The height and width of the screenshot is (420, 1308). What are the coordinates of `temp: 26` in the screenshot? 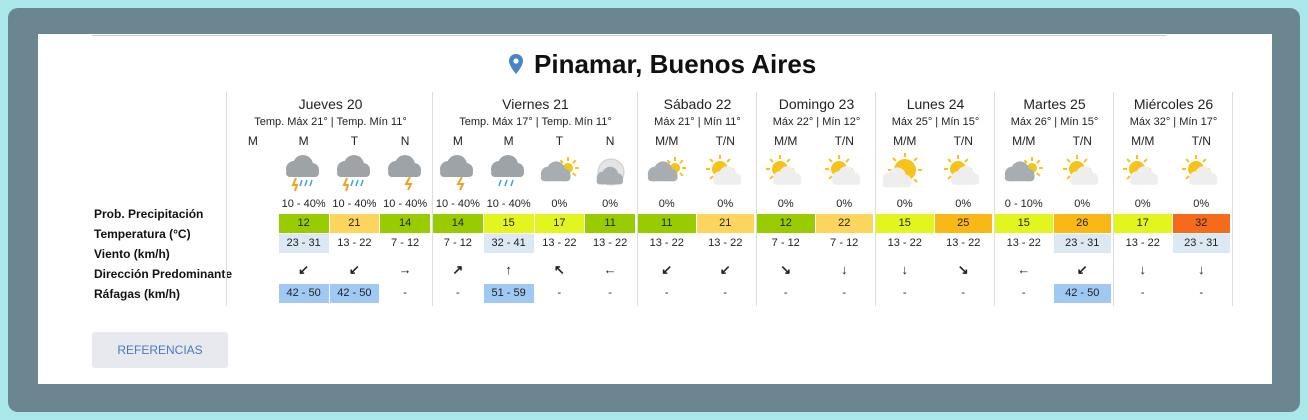 It's located at (1082, 223).